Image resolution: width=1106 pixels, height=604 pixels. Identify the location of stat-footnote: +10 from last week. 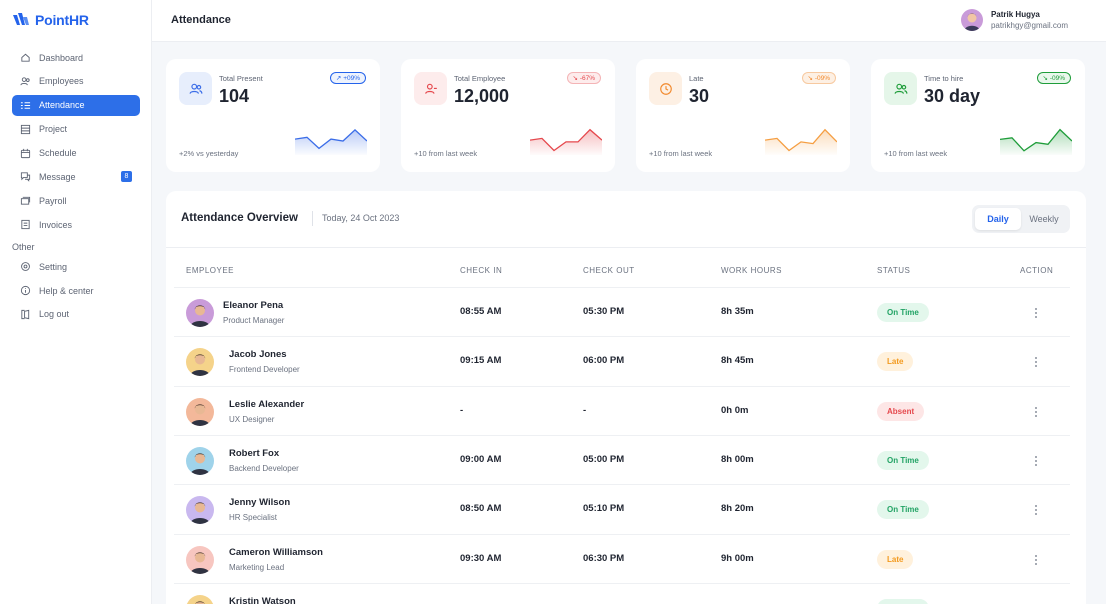
(916, 153).